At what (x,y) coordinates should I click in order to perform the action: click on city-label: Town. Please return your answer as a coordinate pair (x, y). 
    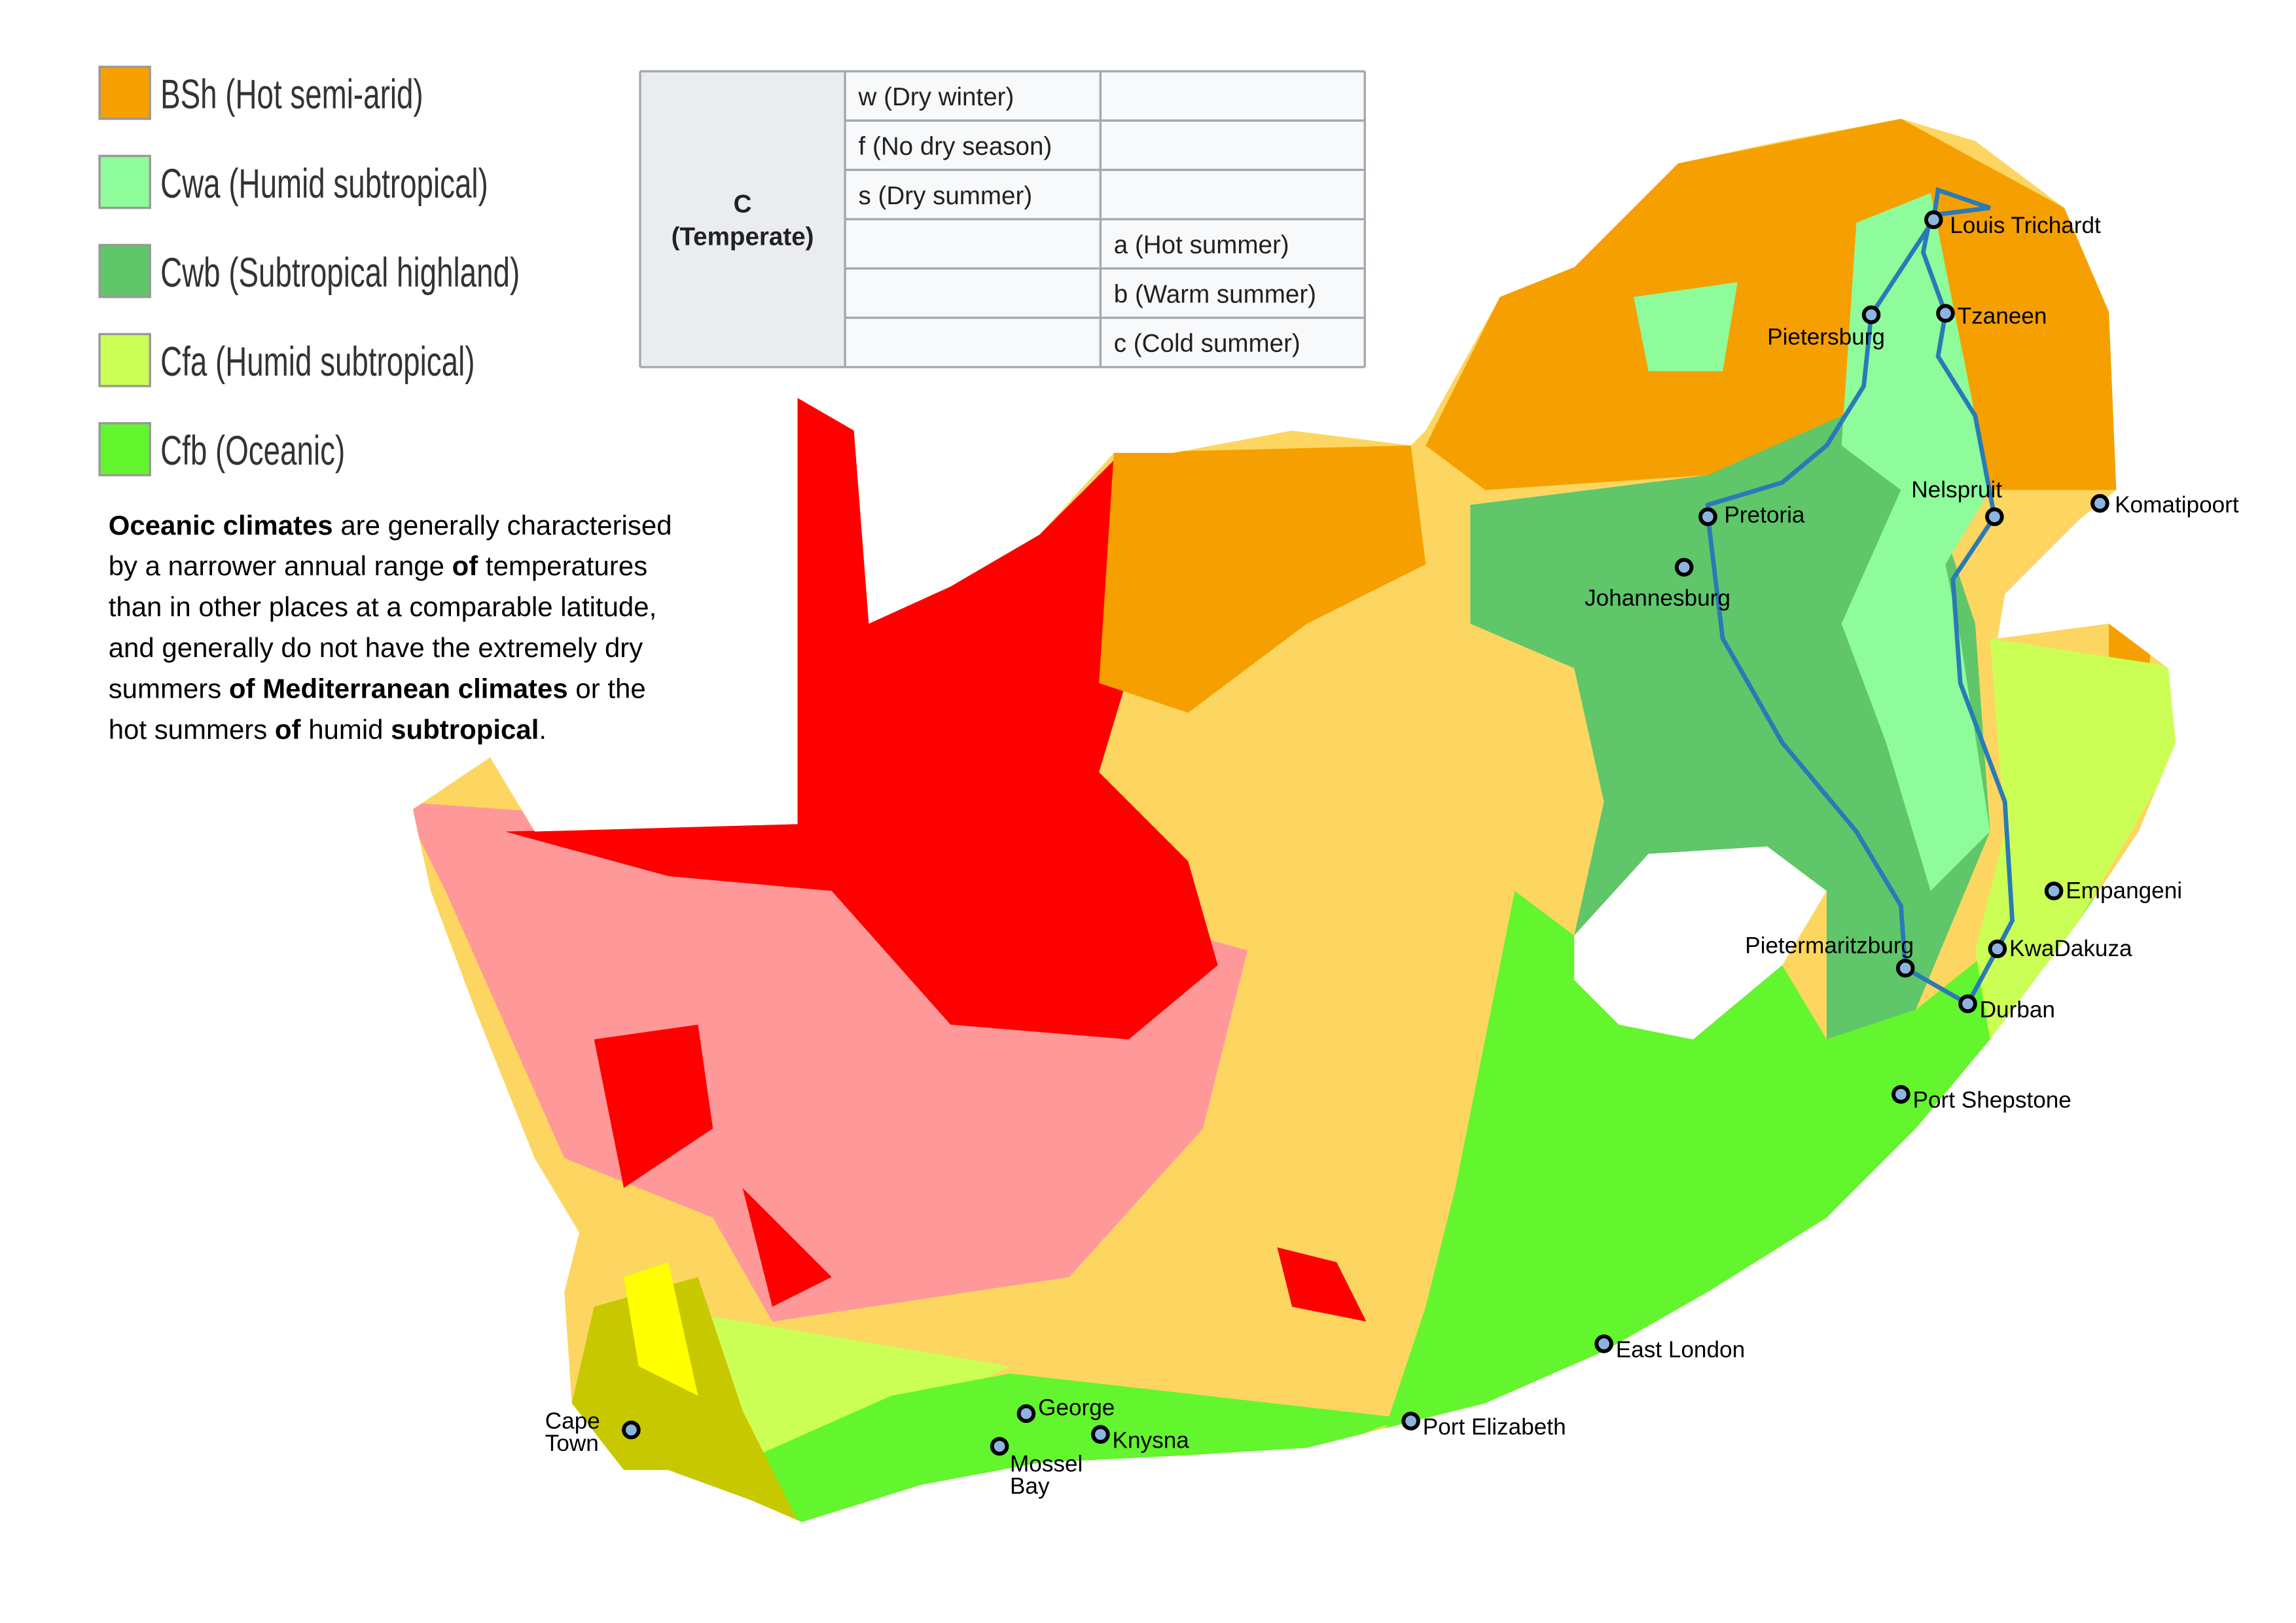
    Looking at the image, I should click on (572, 1444).